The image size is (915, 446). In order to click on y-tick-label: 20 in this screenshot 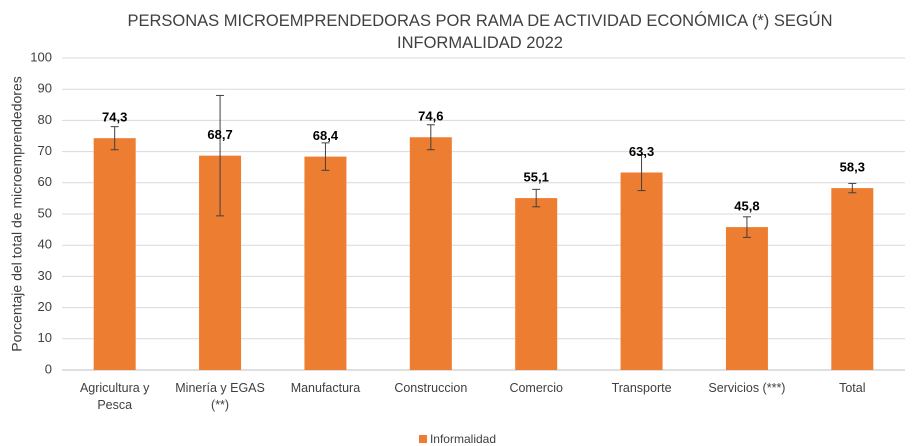, I will do `click(45, 306)`.